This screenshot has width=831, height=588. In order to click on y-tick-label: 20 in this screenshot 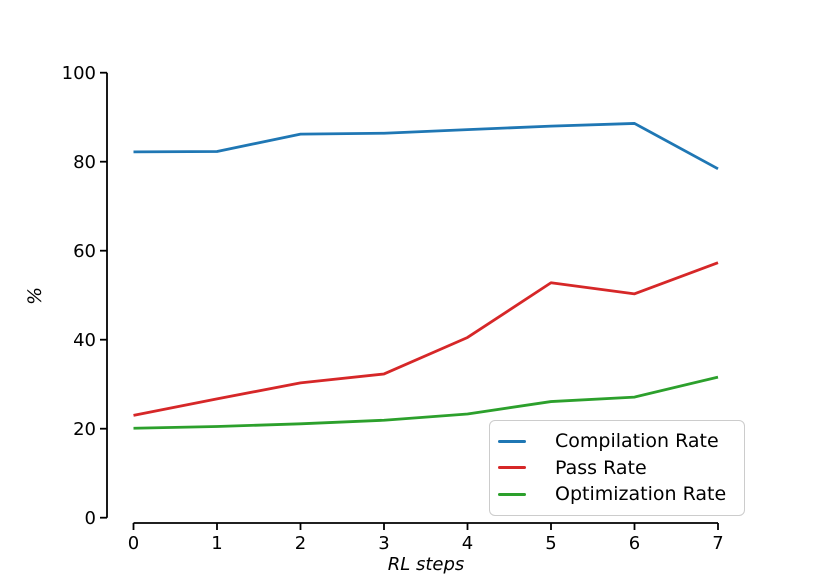, I will do `click(84, 429)`.